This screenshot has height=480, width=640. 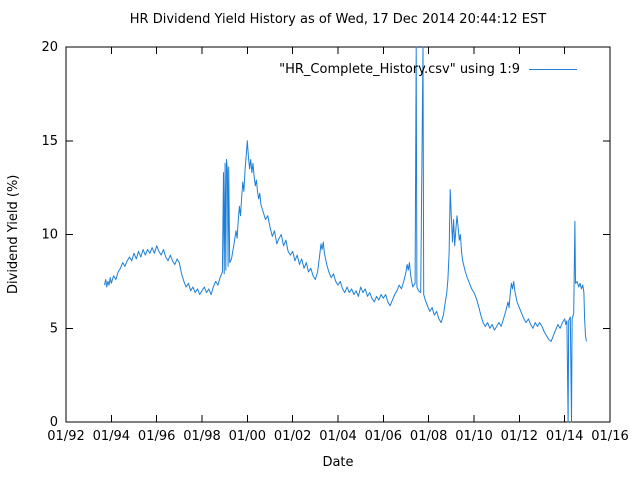 What do you see at coordinates (49, 235) in the screenshot?
I see `y-tick-label: 10` at bounding box center [49, 235].